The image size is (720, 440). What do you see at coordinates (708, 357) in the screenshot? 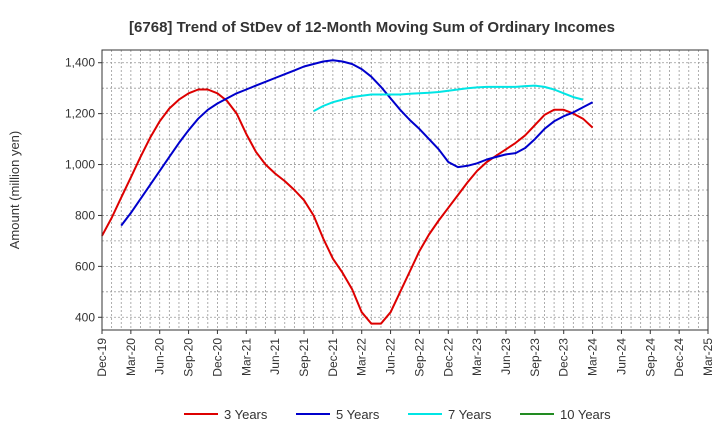
I see `x-tick-label: Mar-25` at bounding box center [708, 357].